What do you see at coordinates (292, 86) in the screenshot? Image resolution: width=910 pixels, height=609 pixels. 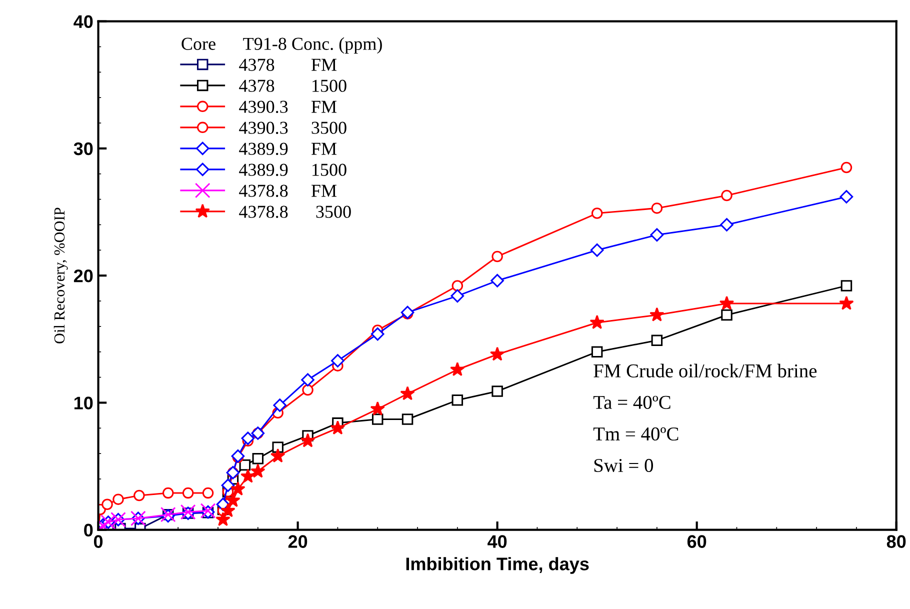 I see `legend-label: 4378 1500` at bounding box center [292, 86].